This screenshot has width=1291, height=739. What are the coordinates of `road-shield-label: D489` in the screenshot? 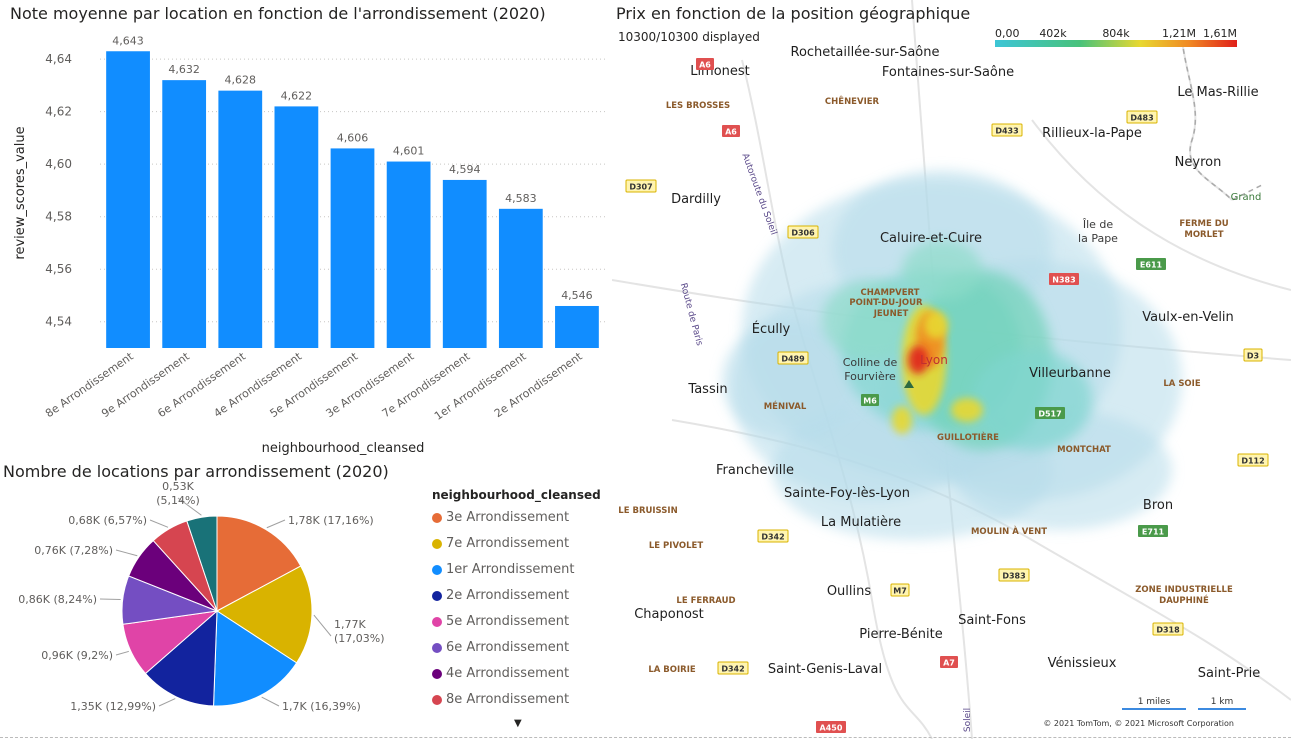 It's located at (793, 359).